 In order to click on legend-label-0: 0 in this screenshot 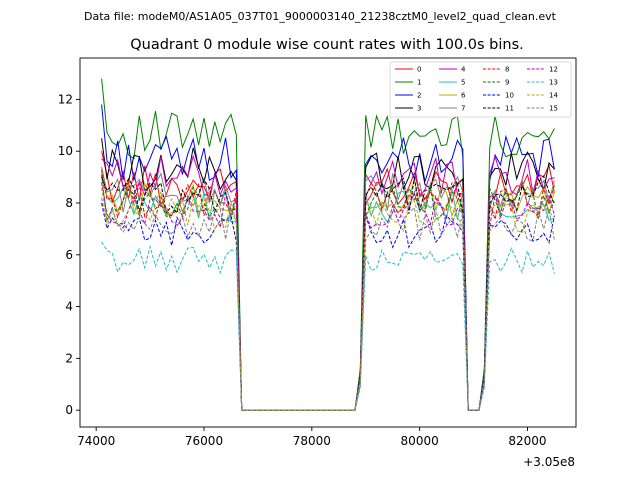, I will do `click(419, 70)`.